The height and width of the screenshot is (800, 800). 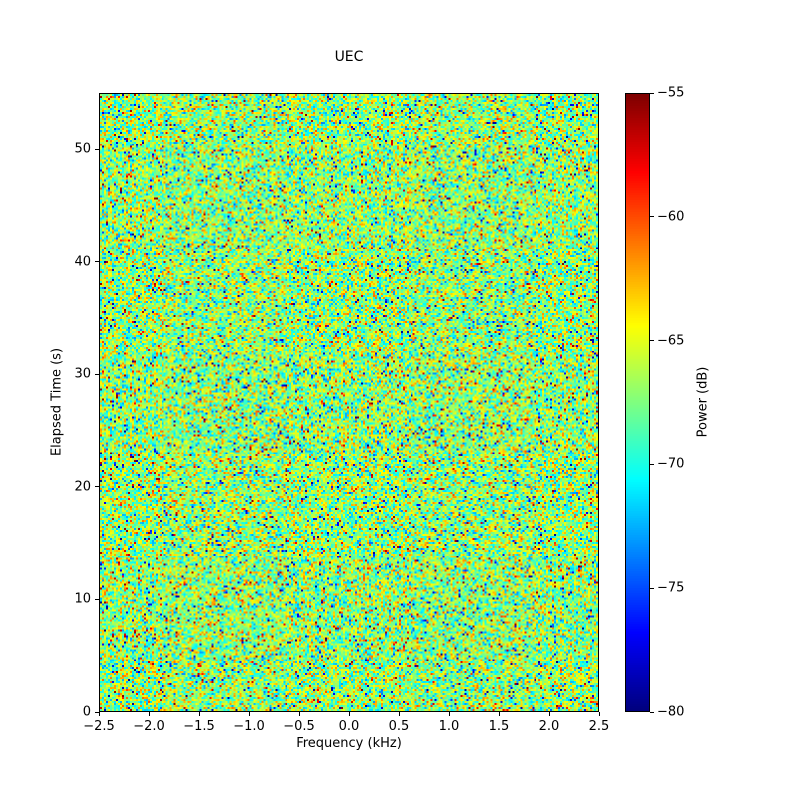 I want to click on y-tick-label: 0, so click(x=86, y=712).